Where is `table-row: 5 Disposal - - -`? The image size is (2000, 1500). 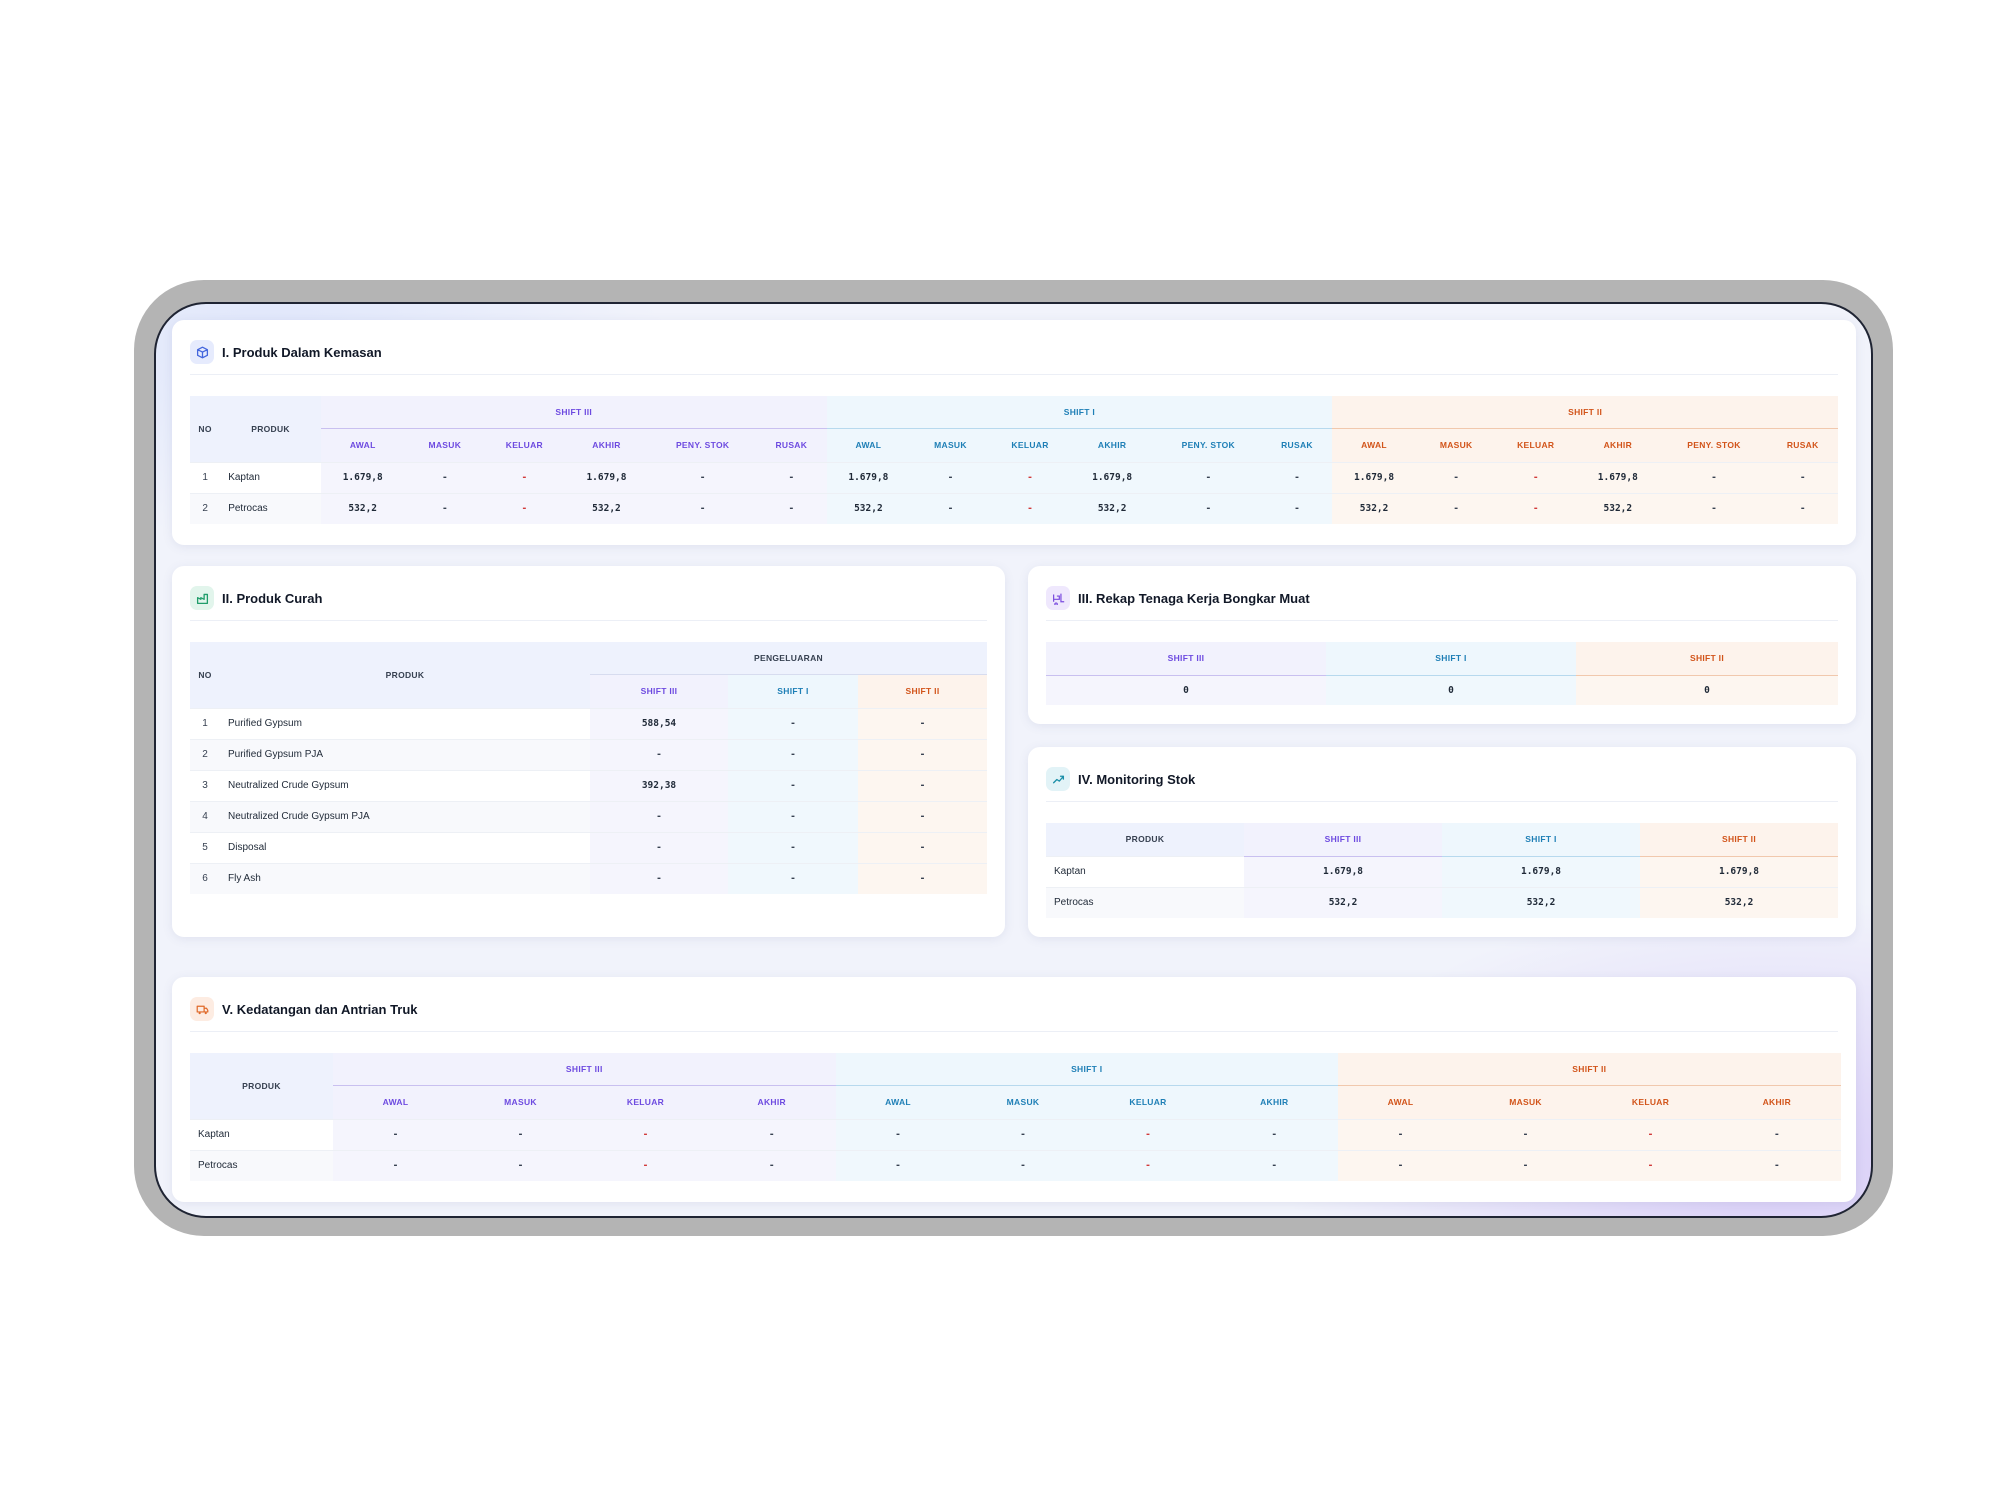 table-row: 5 Disposal - - - is located at coordinates (588, 847).